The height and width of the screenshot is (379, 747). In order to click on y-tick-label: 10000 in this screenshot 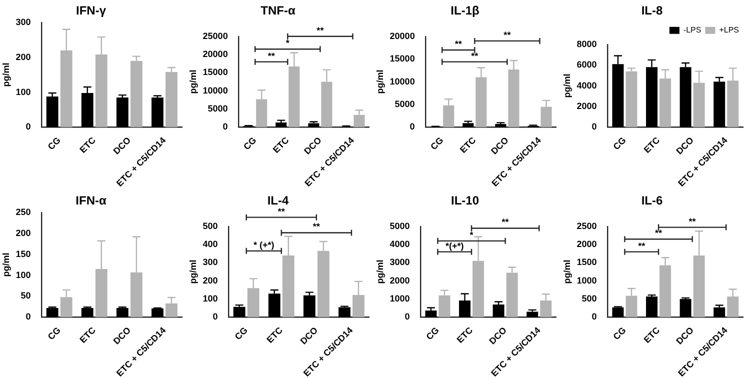, I will do `click(402, 81)`.